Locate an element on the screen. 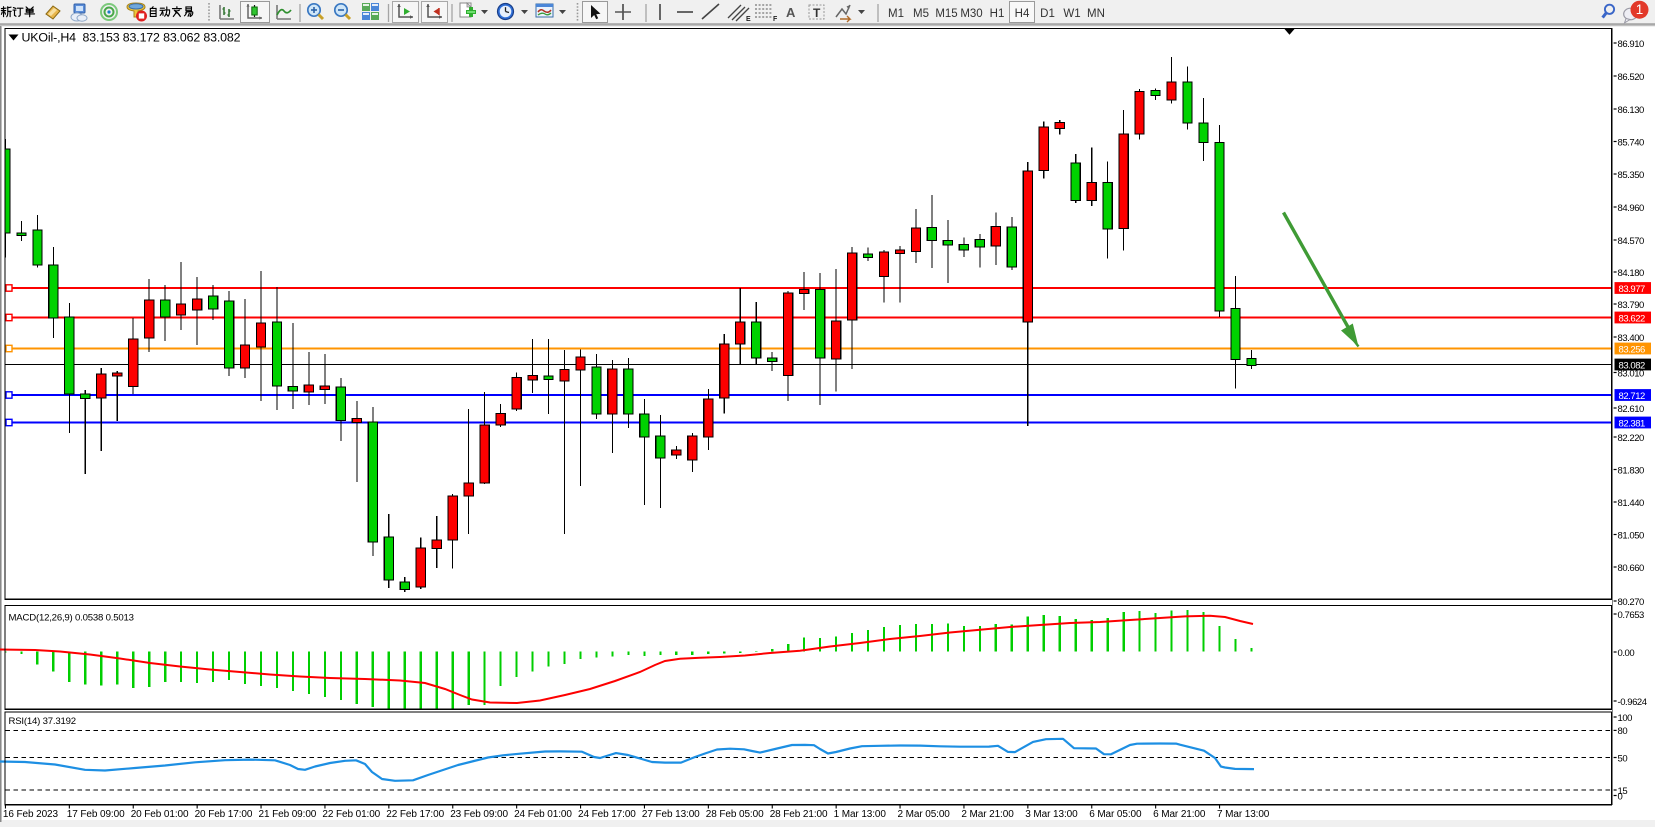 This screenshot has height=827, width=1655. svg-text: 80.660 is located at coordinates (1631, 568).